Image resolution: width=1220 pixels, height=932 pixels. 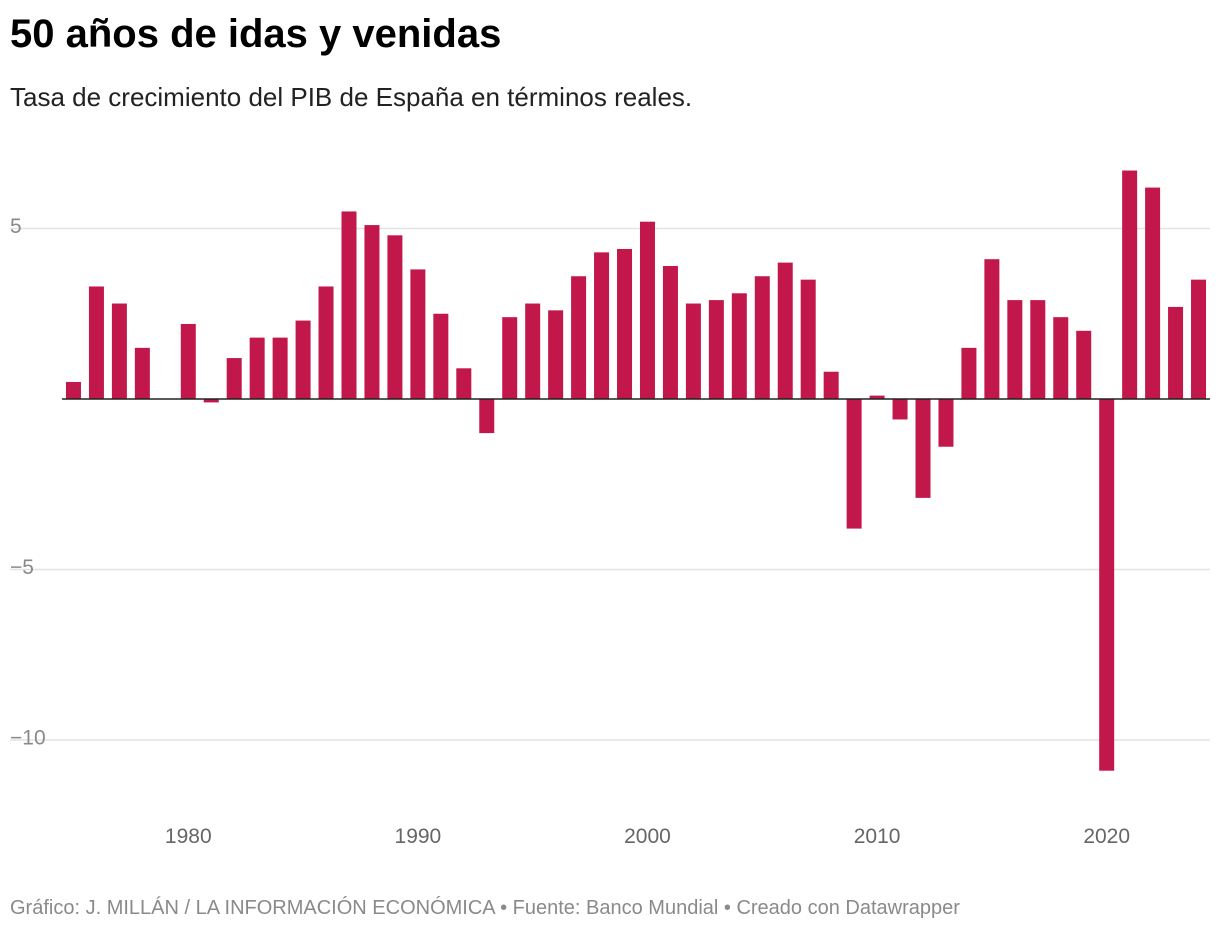 What do you see at coordinates (119, 351) in the screenshot?
I see `bar-1977` at bounding box center [119, 351].